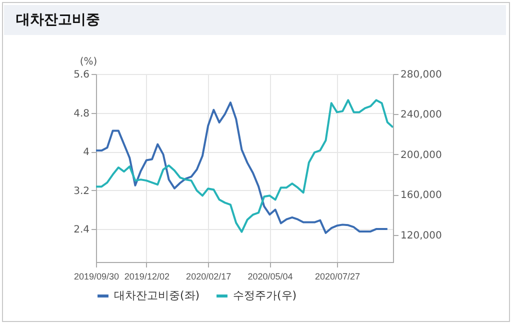 The image size is (514, 326). Describe the element at coordinates (89, 62) in the screenshot. I see `y-axis-title: (%)` at that location.